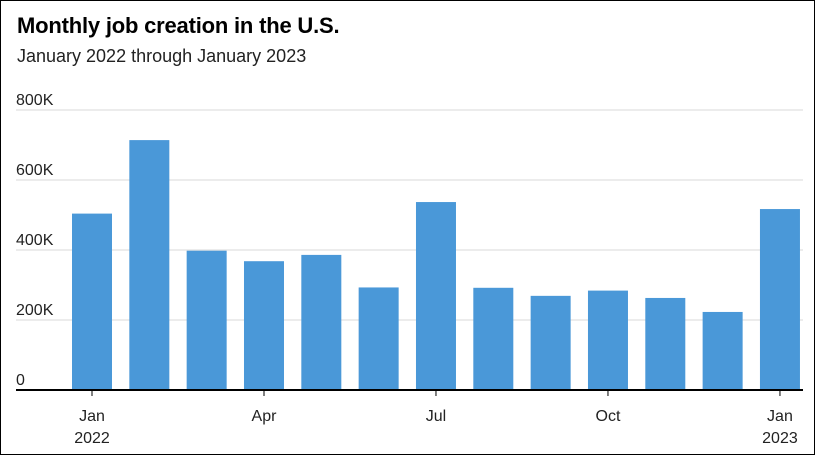 The width and height of the screenshot is (815, 455). I want to click on x-tick-year-label: 2022, so click(92, 438).